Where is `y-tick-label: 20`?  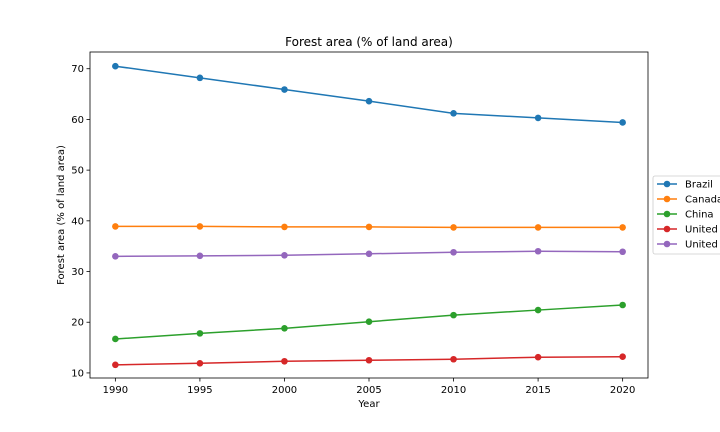 y-tick-label: 20 is located at coordinates (77, 323).